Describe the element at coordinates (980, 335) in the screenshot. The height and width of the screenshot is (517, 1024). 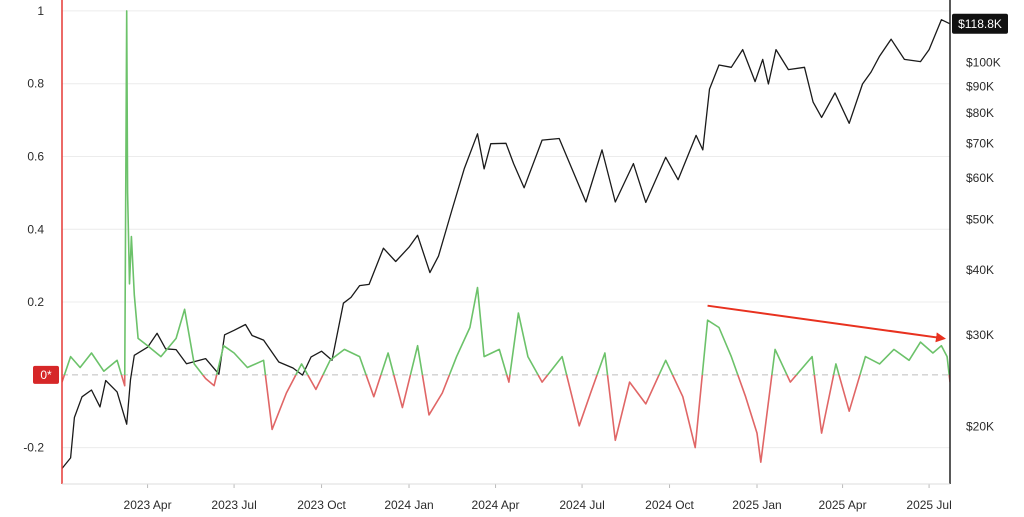
I see `right-tick-label: $30K` at that location.